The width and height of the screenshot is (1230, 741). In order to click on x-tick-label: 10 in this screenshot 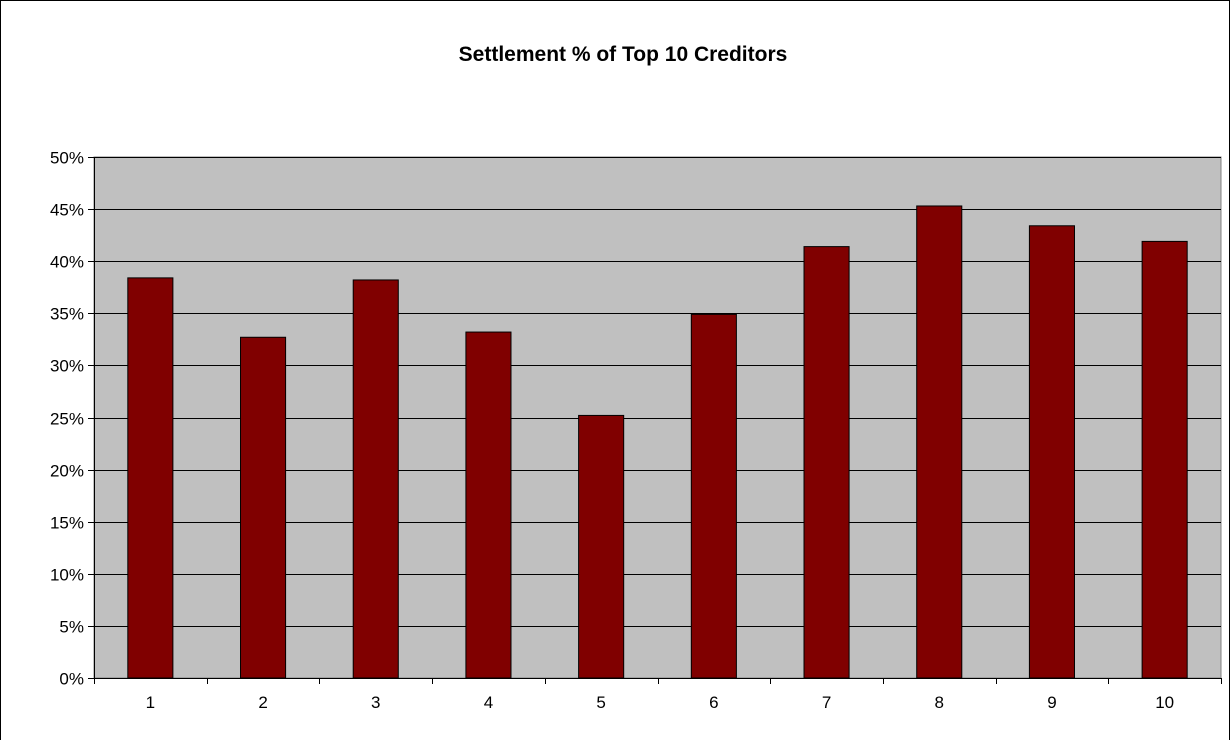, I will do `click(1164, 702)`.